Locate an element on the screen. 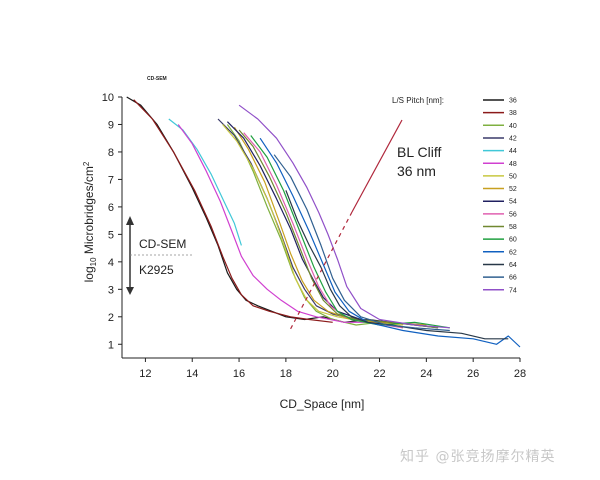 This screenshot has height=480, width=600. y-tick-label: 1 is located at coordinates (111, 345).